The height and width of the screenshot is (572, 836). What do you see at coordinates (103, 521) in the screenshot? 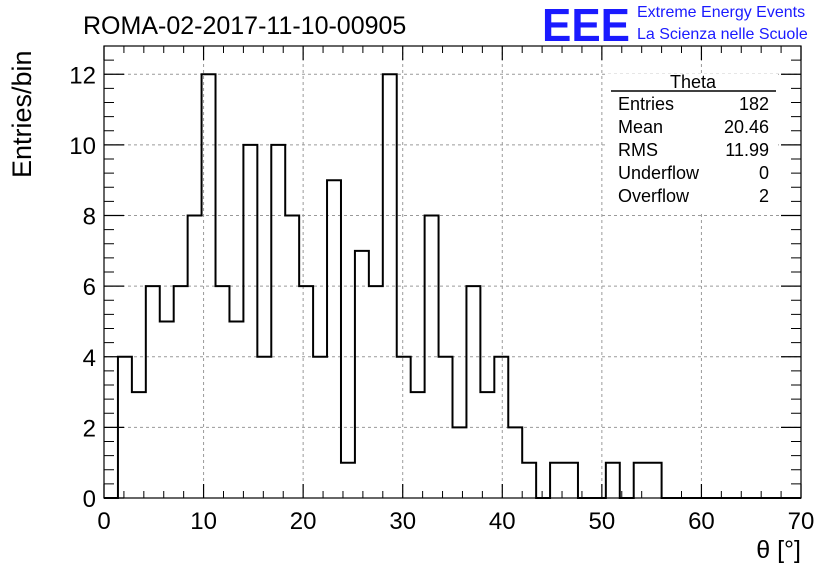
I see `x-tick-label: 0` at bounding box center [103, 521].